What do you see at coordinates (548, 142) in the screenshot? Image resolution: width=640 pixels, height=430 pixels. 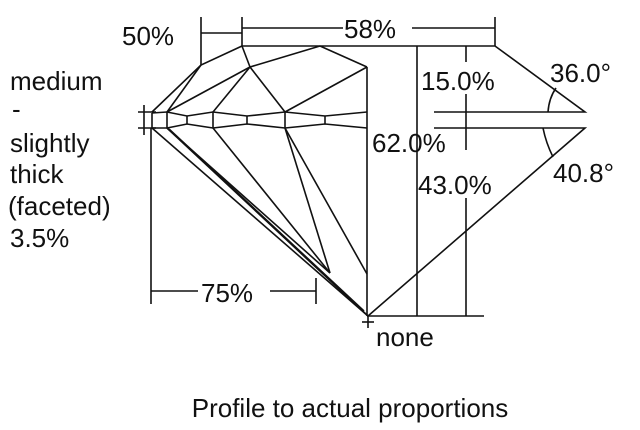 I see `pavilion-angle-arc` at bounding box center [548, 142].